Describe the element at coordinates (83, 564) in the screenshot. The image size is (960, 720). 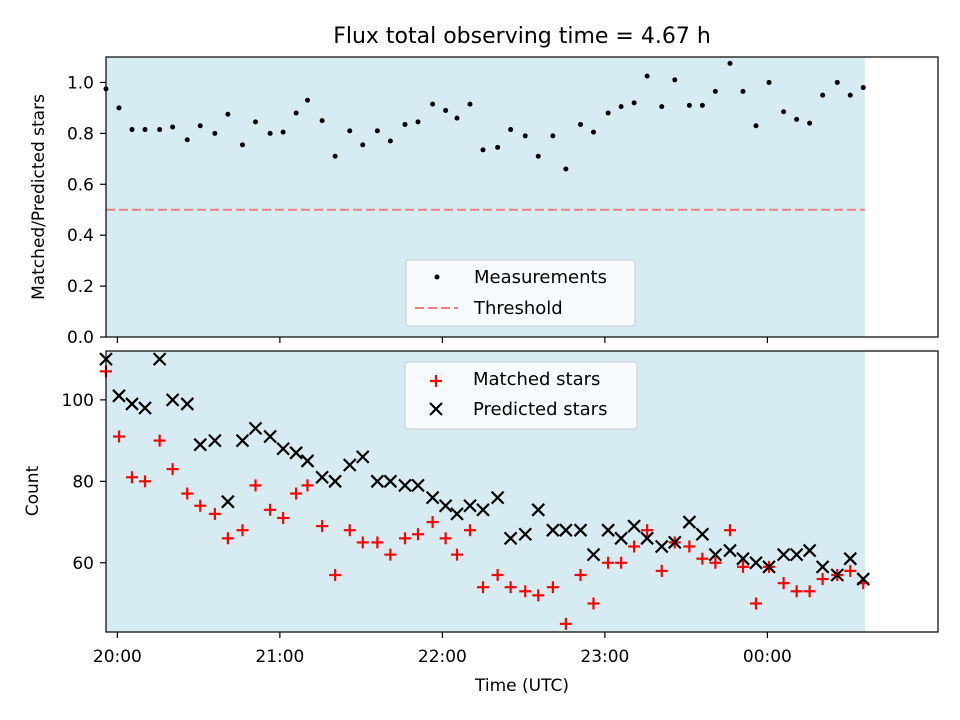
I see `y-tick-label: 60` at that location.